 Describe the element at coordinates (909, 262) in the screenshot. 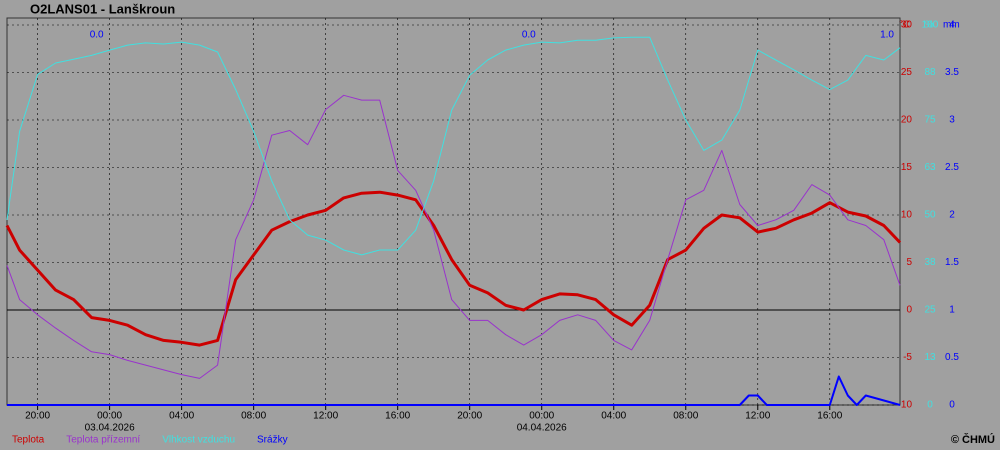

I see `y-tick-label: 5` at that location.